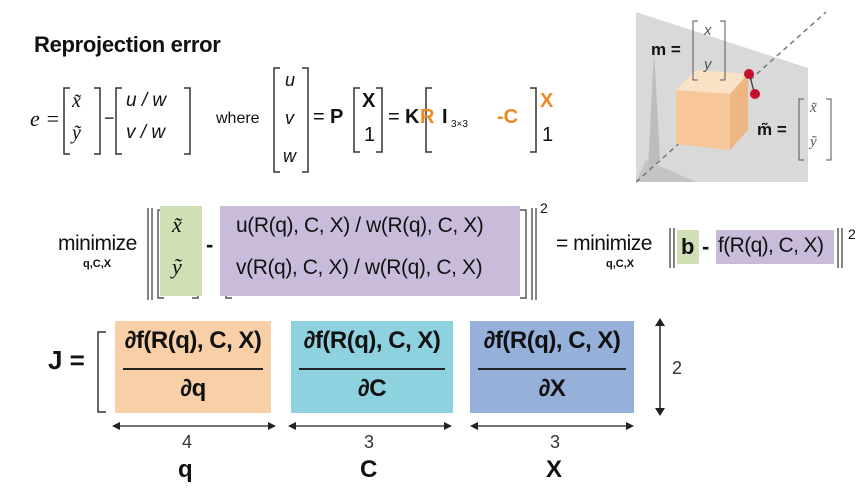 Image resolution: width=864 pixels, height=499 pixels. Describe the element at coordinates (372, 340) in the screenshot. I see `jacobian-C-num: ∂f(R(q), C, X)` at that location.